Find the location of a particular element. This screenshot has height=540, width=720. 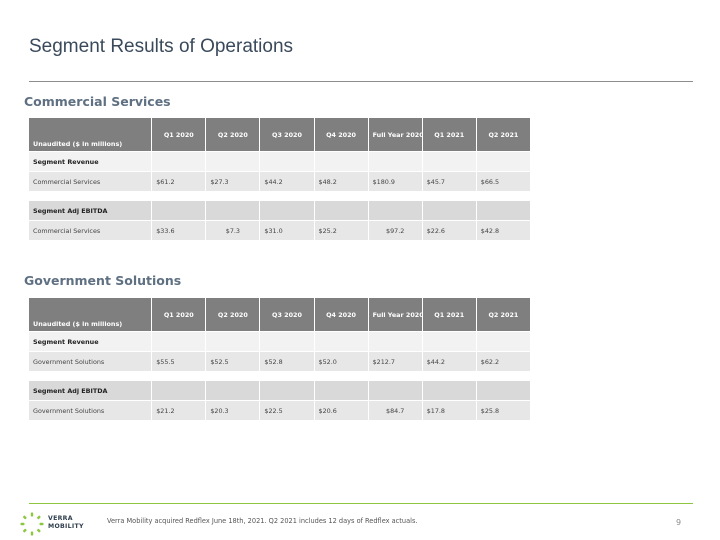

table-cell: $7.3 is located at coordinates (233, 230).